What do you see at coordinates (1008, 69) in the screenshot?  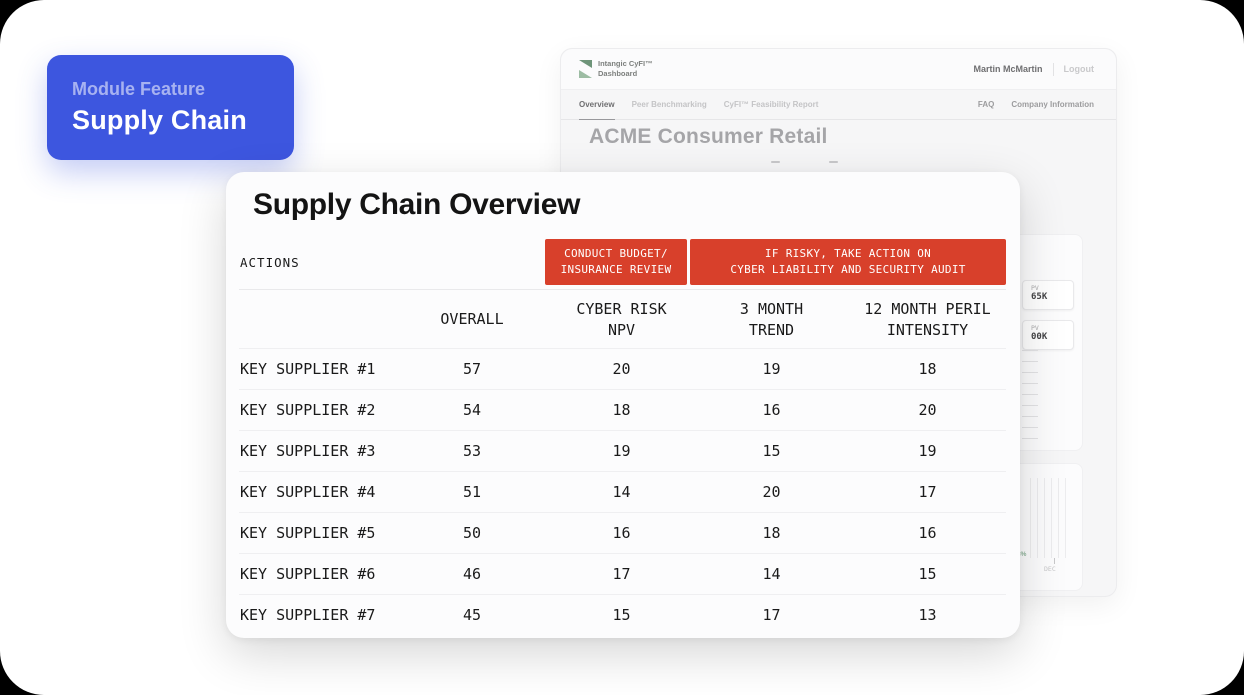 I see `user-name: Martin McMartin` at bounding box center [1008, 69].